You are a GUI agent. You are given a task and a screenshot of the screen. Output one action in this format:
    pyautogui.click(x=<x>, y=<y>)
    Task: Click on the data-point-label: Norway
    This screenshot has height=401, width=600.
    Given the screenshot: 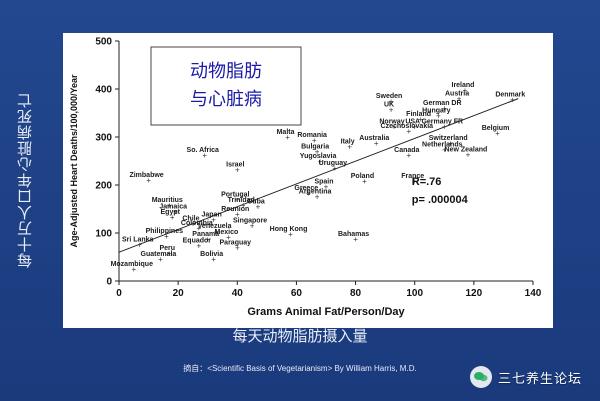 What is the action you would take?
    pyautogui.click(x=391, y=121)
    